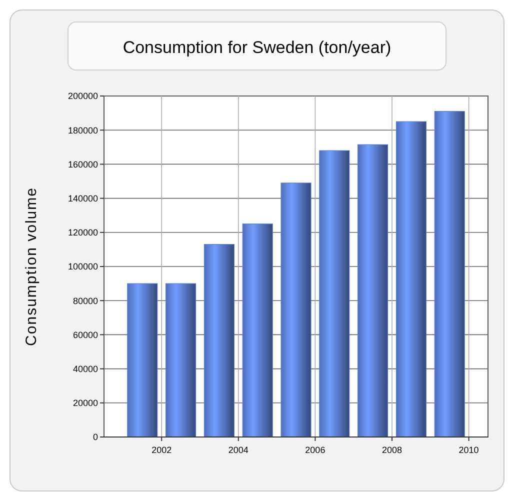  I want to click on y-tick-label: 160000, so click(83, 164).